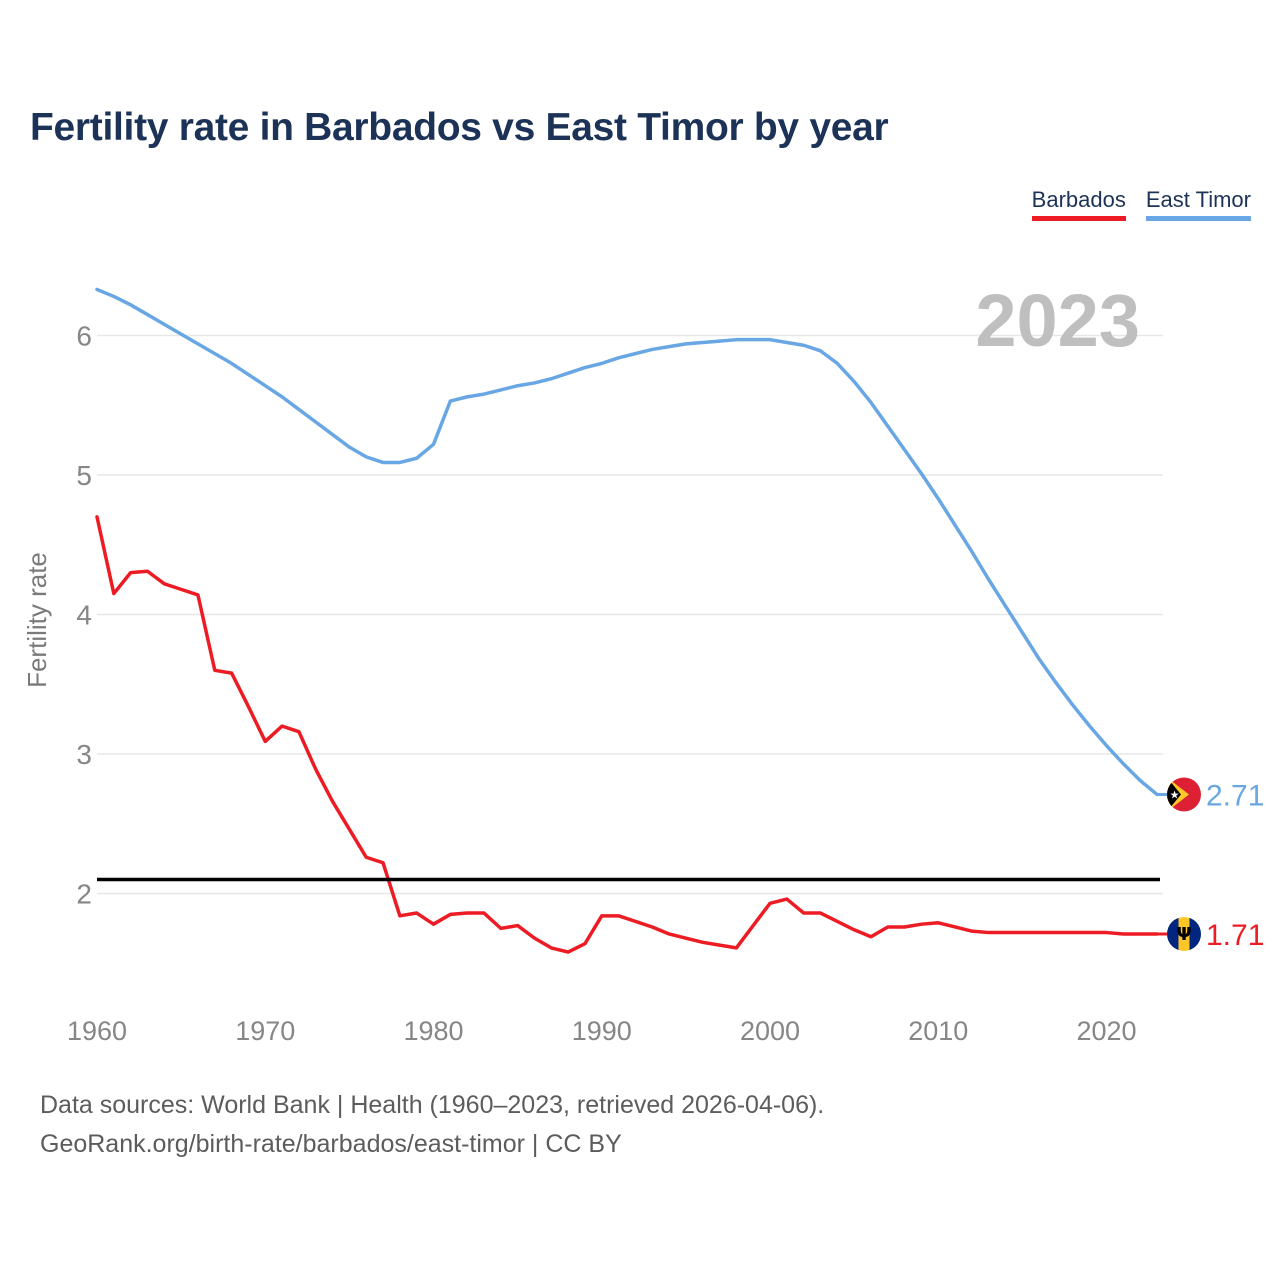 Image resolution: width=1280 pixels, height=1280 pixels. Describe the element at coordinates (1235, 795) in the screenshot. I see `east-timor-end-value: 2.71` at that location.